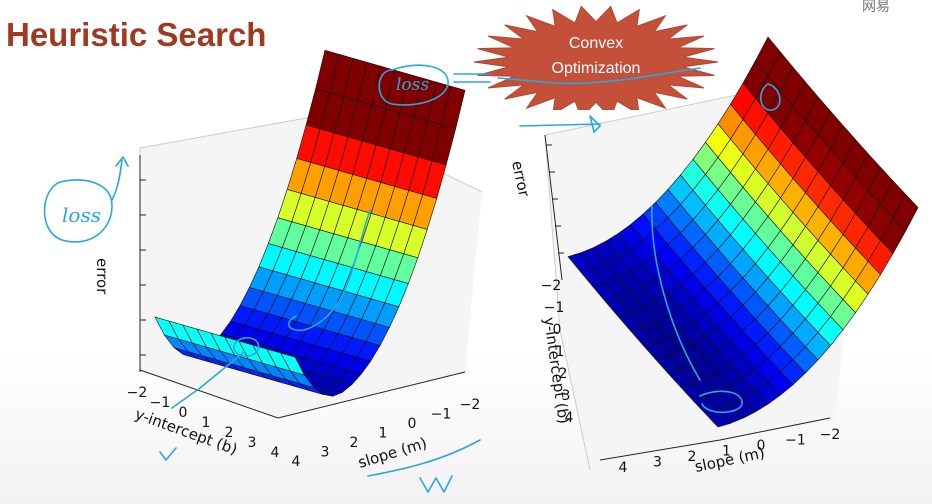 The width and height of the screenshot is (932, 504). What do you see at coordinates (555, 199) in the screenshot?
I see `right-z-ticks` at bounding box center [555, 199].